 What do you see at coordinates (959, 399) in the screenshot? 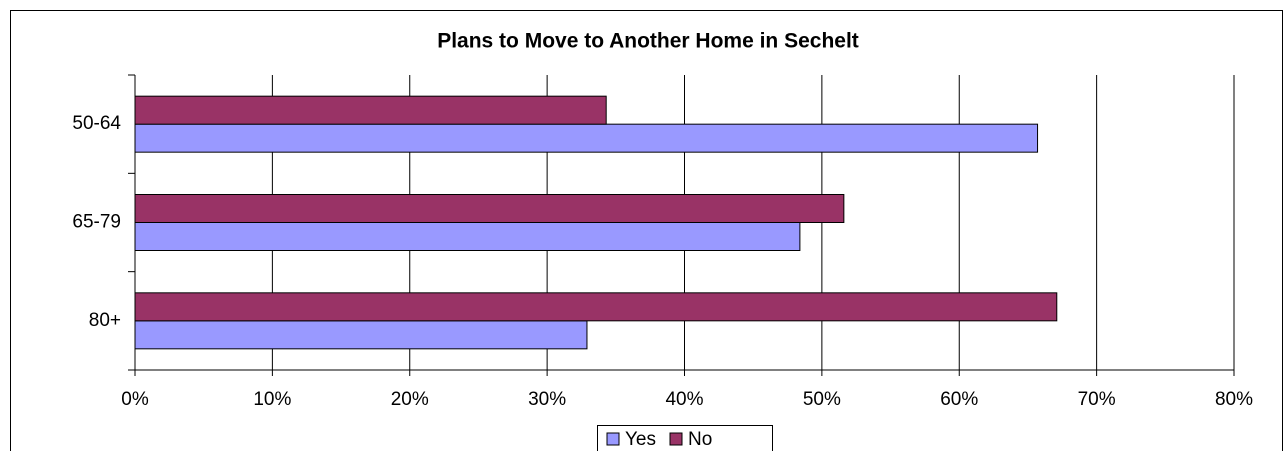
I see `x-tick-label: 60%` at bounding box center [959, 399].